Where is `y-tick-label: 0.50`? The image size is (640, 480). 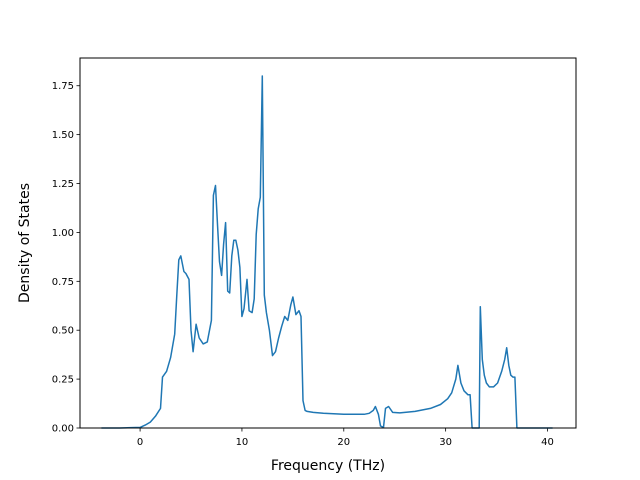 y-tick-label: 0.50 is located at coordinates (63, 331).